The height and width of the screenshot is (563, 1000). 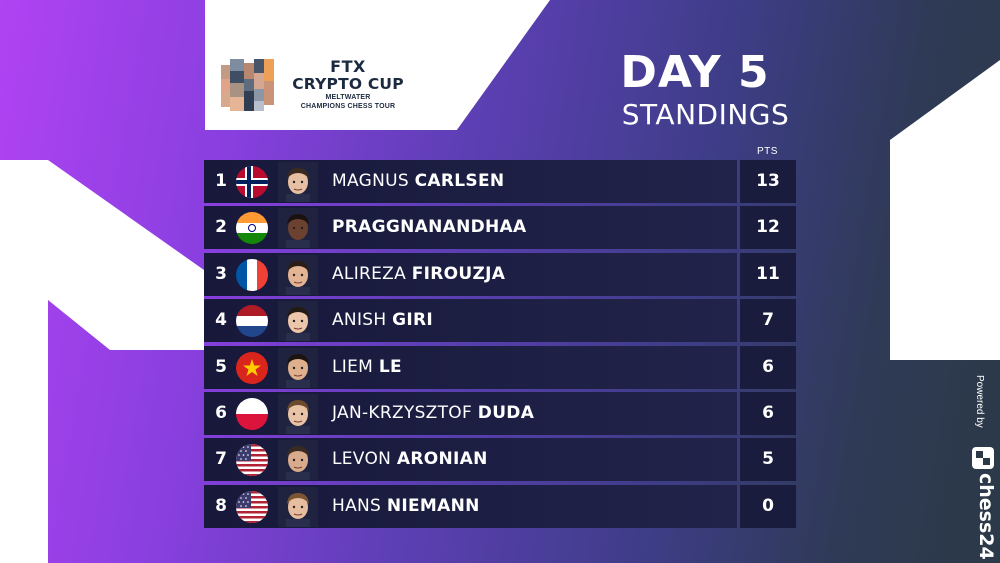 What do you see at coordinates (413, 320) in the screenshot?
I see `player-last-name: GIRI` at bounding box center [413, 320].